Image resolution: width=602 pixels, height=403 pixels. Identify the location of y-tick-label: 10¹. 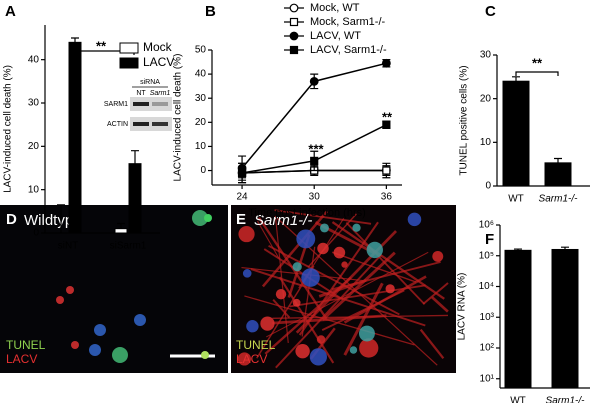
(487, 378).